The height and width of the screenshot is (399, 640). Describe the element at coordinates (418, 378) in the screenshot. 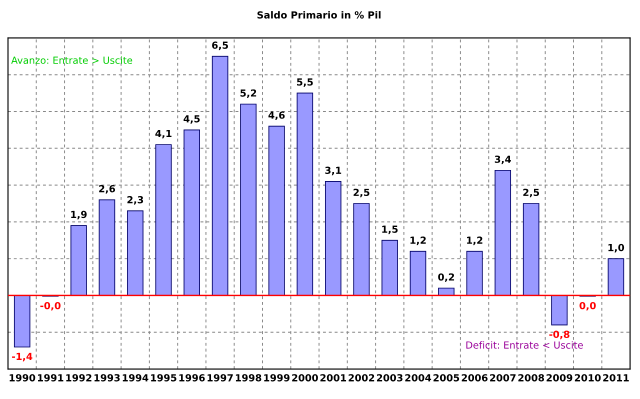

I see `x-tick-label: 2004` at that location.